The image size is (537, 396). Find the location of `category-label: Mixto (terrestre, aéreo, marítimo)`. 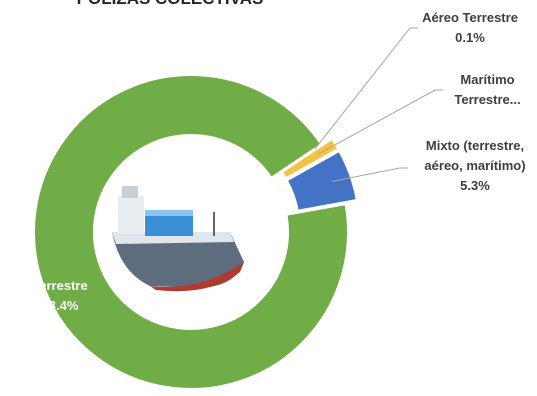

category-label: Mixto (terrestre, aéreo, marítimo) is located at coordinates (475, 155).